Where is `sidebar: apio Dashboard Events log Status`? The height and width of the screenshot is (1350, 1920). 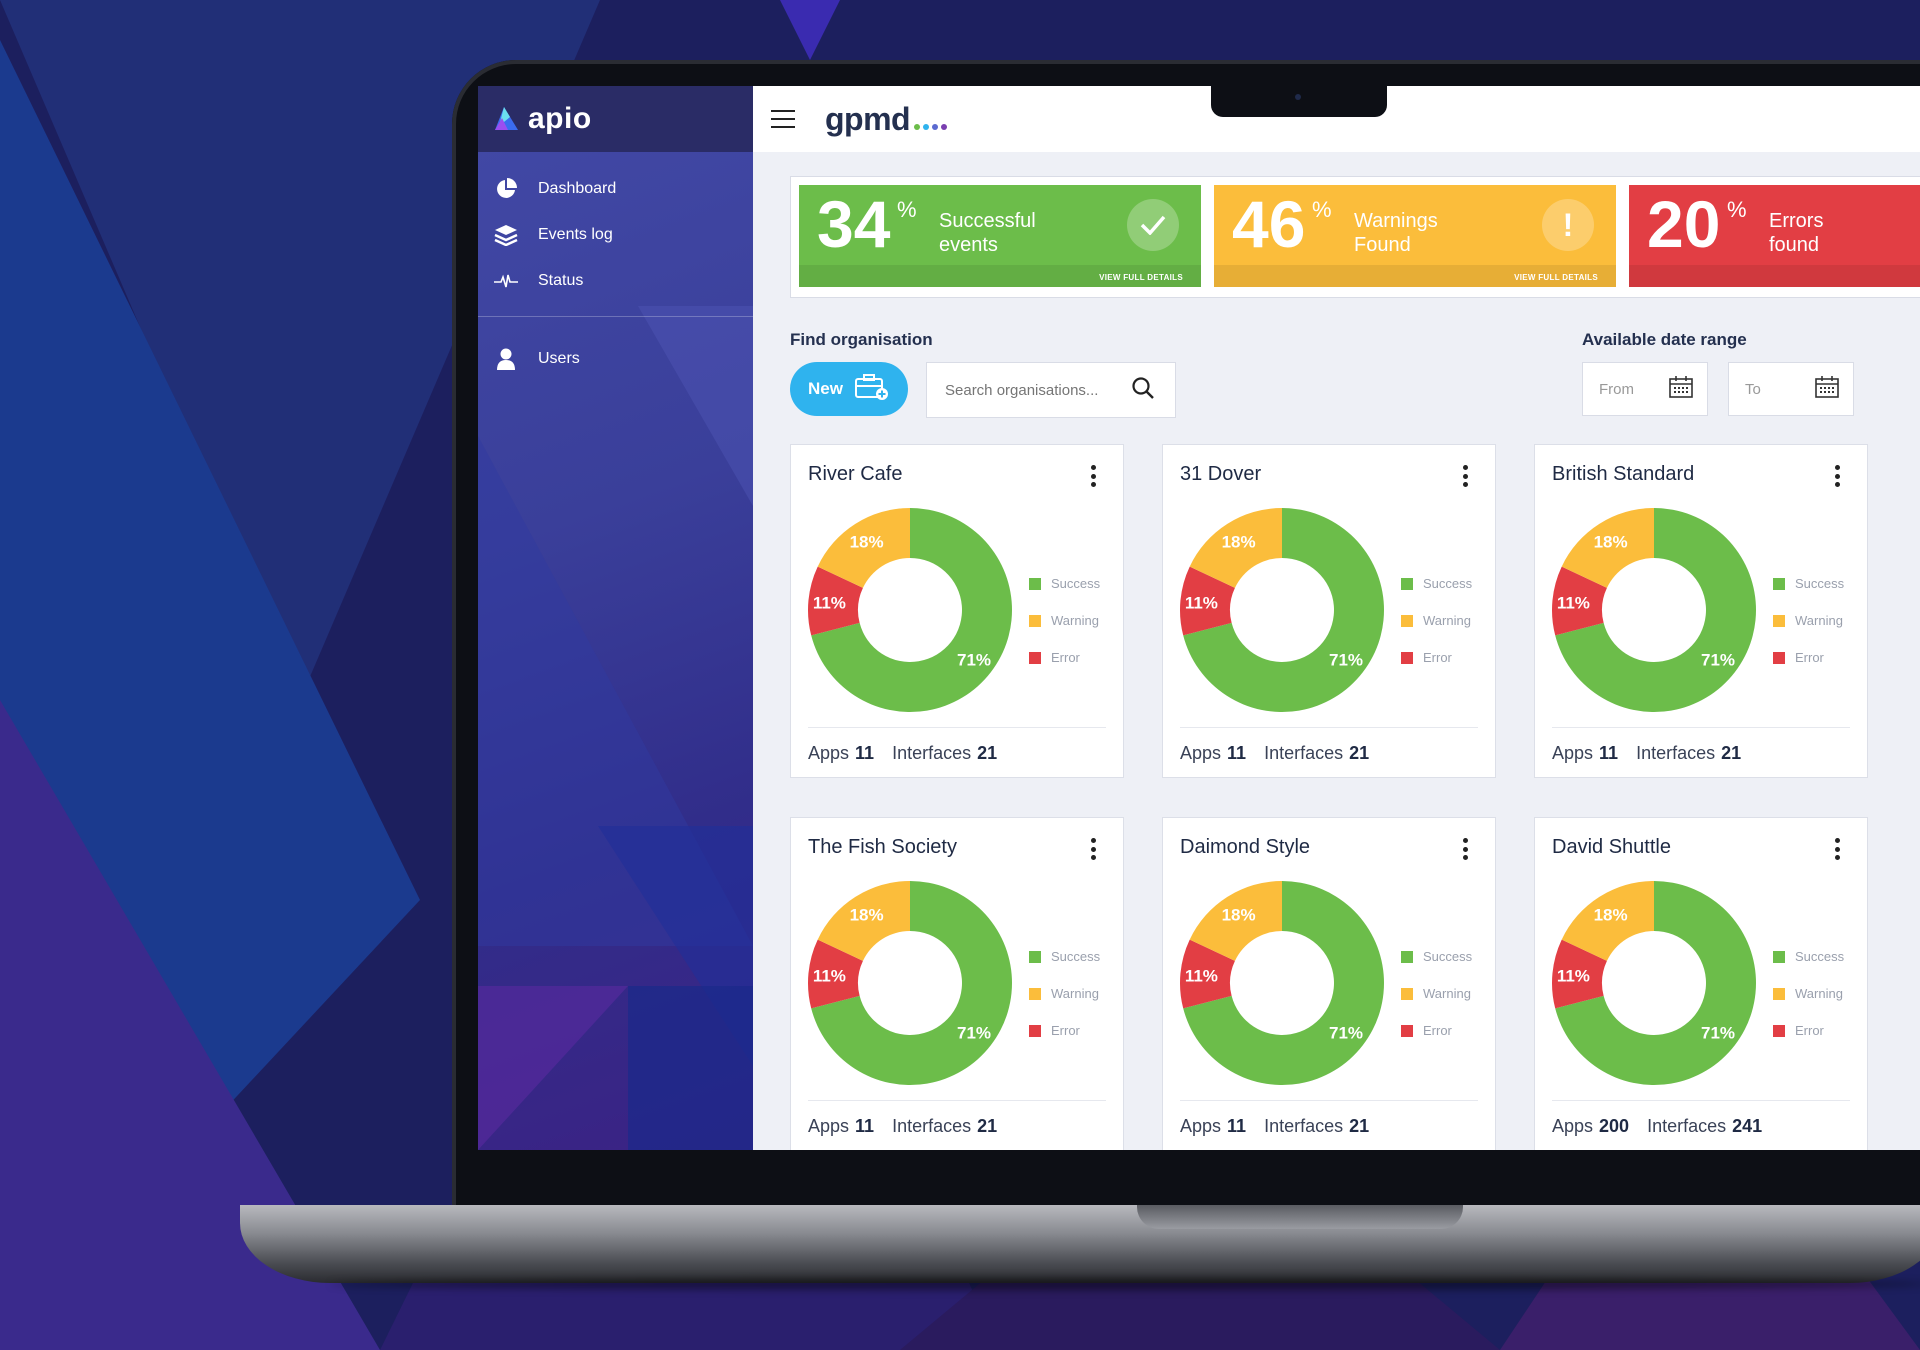 sidebar: apio Dashboard Events log Status is located at coordinates (615, 618).